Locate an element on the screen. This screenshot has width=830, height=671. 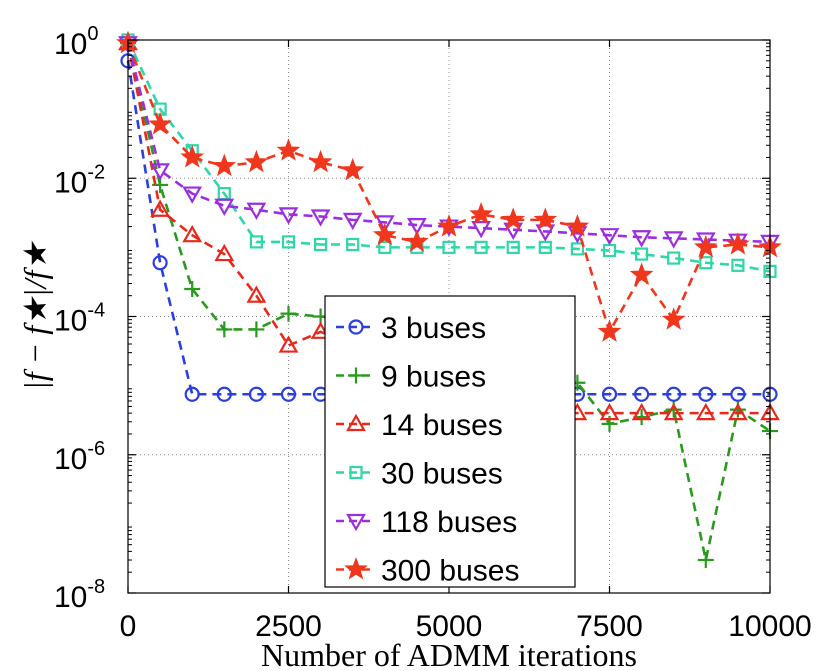
y-tick-label: 10⁰ is located at coordinates (76, 42).